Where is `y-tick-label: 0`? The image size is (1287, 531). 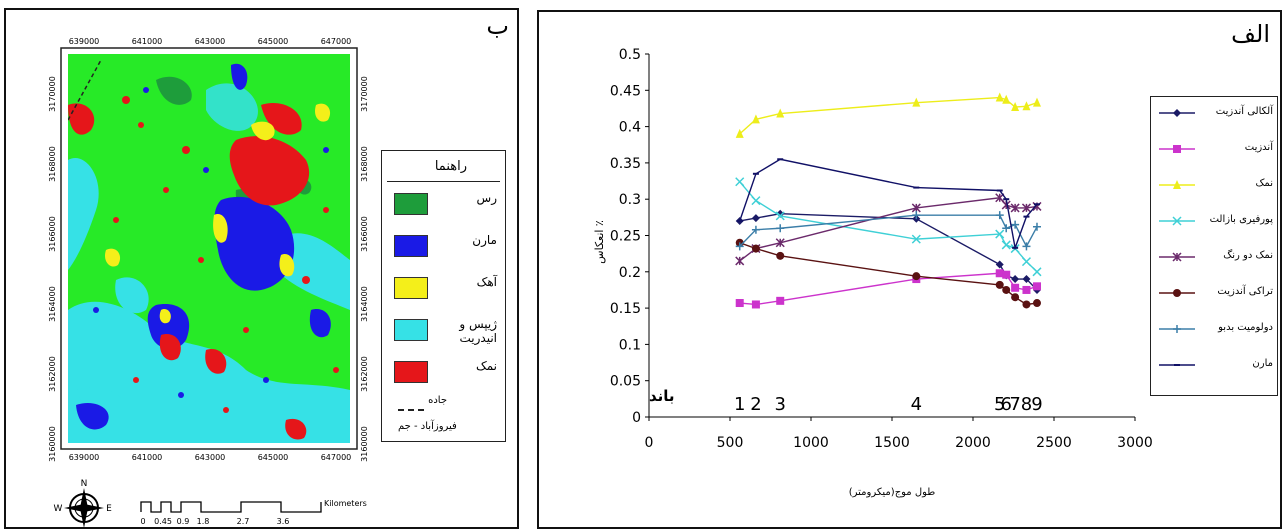
y-tick-label: 0 is located at coordinates (636, 418).